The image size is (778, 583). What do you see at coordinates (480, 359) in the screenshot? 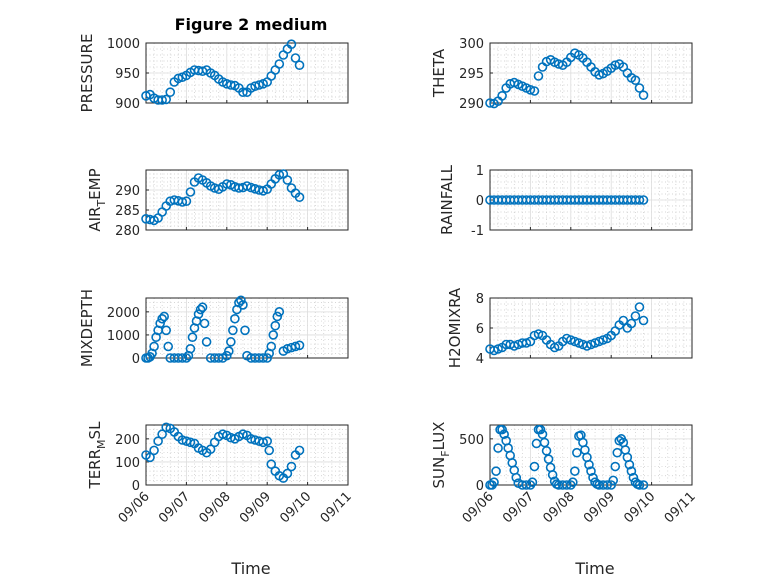
I see `y-tick-label: 4` at bounding box center [480, 359].